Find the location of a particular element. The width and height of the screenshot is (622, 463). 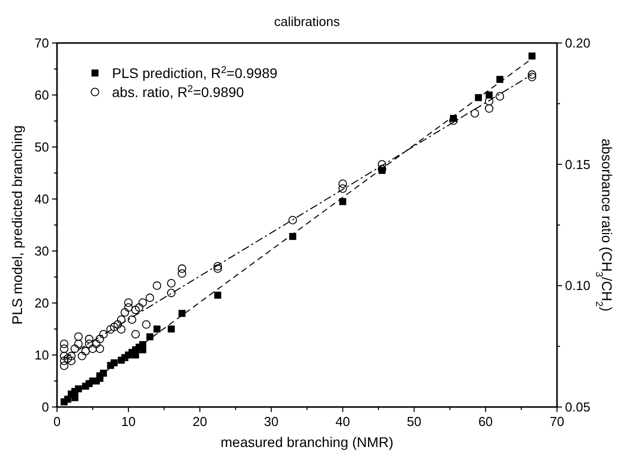

legend-label: PLS prediction, R$^{2}$=0.9989 is located at coordinates (195, 72).